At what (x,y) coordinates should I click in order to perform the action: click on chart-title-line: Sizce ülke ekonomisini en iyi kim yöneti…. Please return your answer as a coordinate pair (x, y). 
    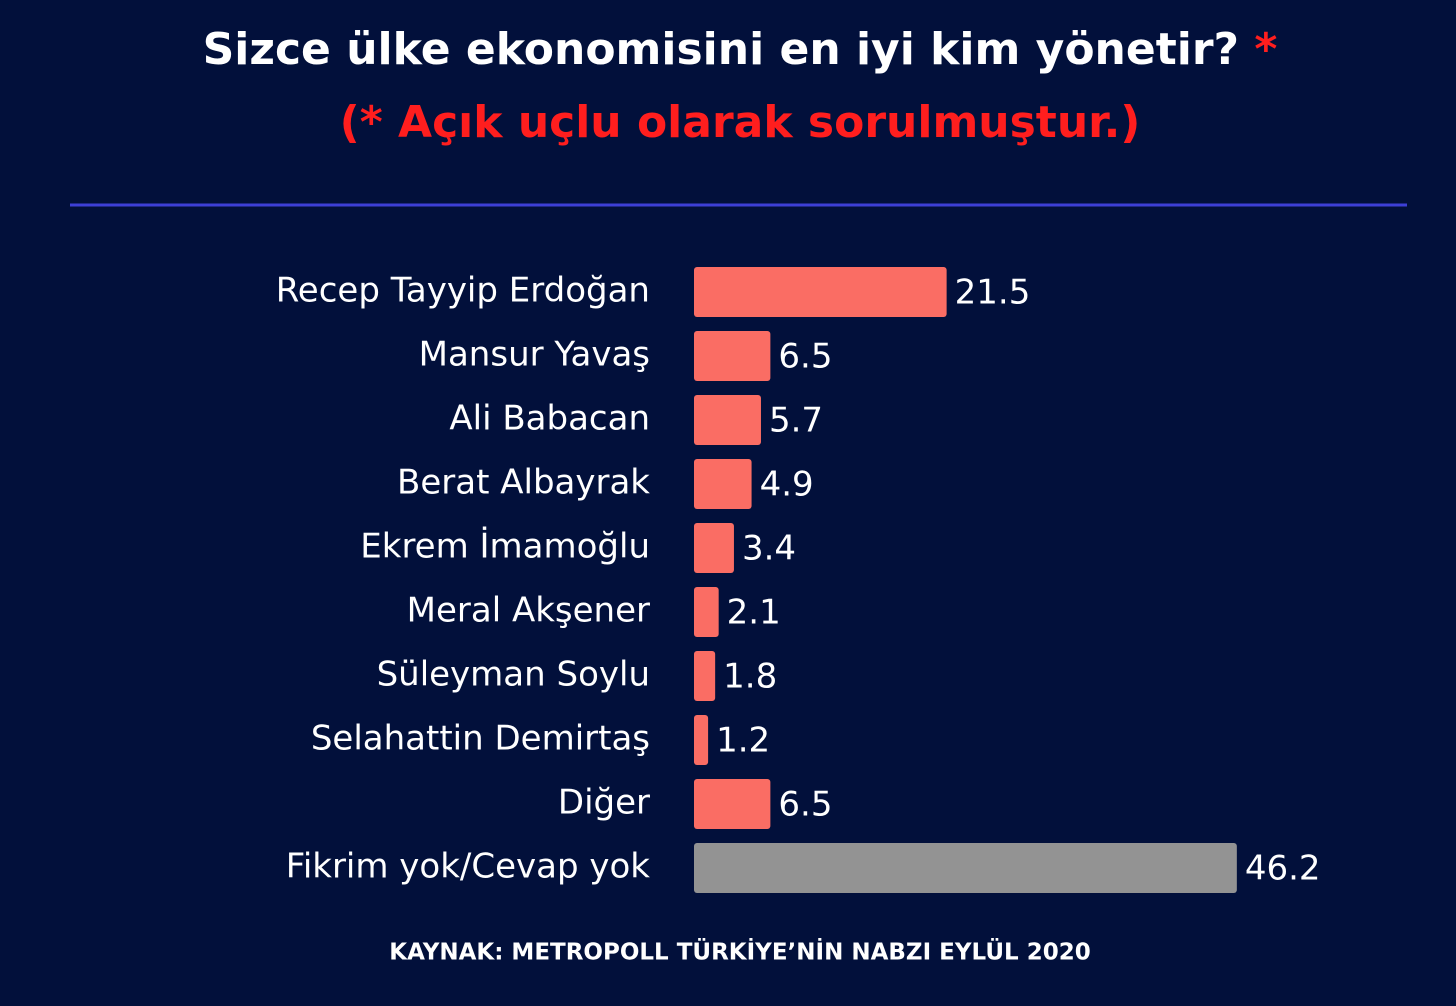
    Looking at the image, I should click on (740, 49).